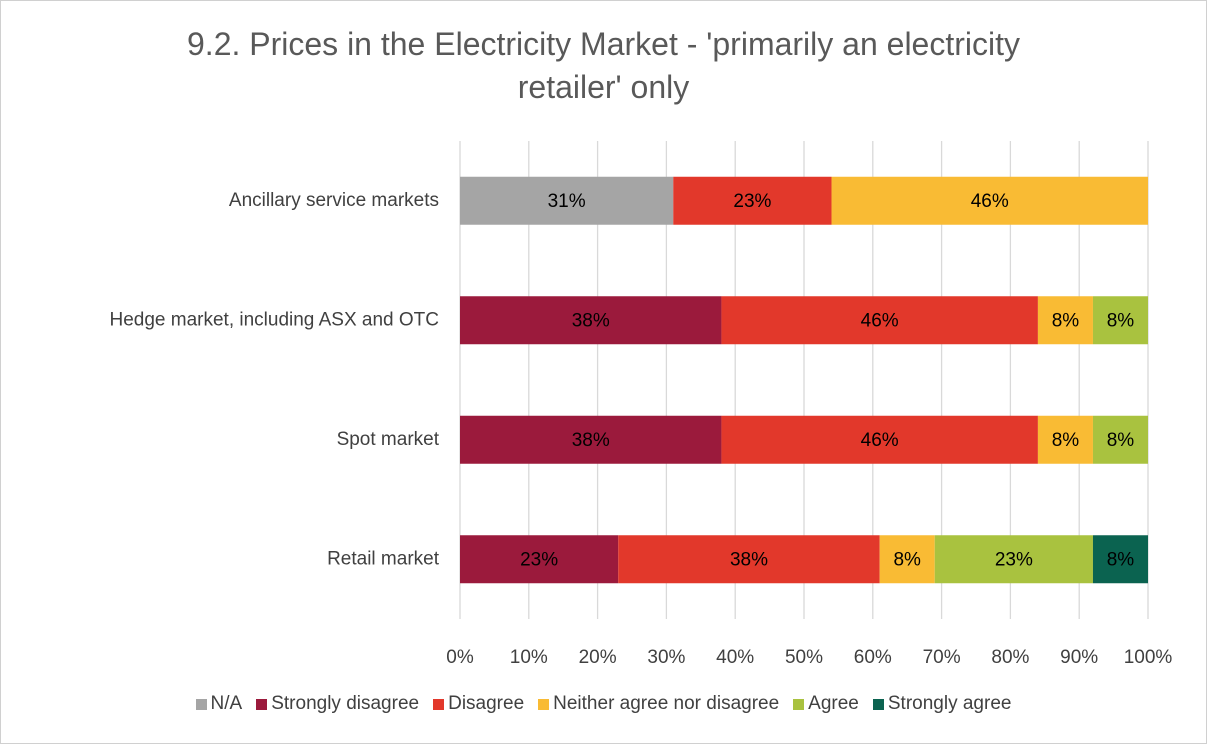  I want to click on data-label: 31%, so click(567, 201).